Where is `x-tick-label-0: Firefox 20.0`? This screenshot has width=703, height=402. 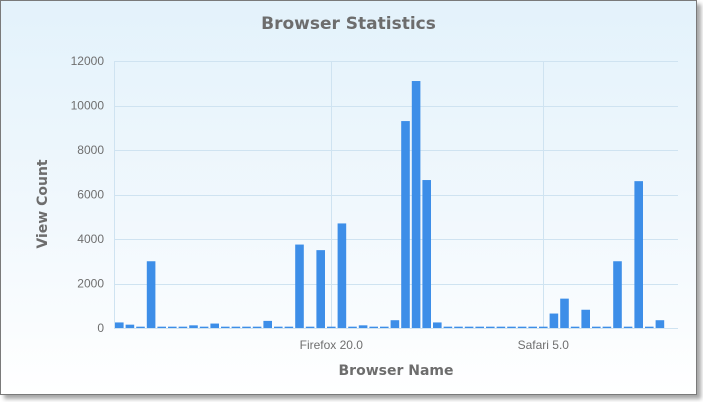
x-tick-label-0: Firefox 20.0 is located at coordinates (332, 345).